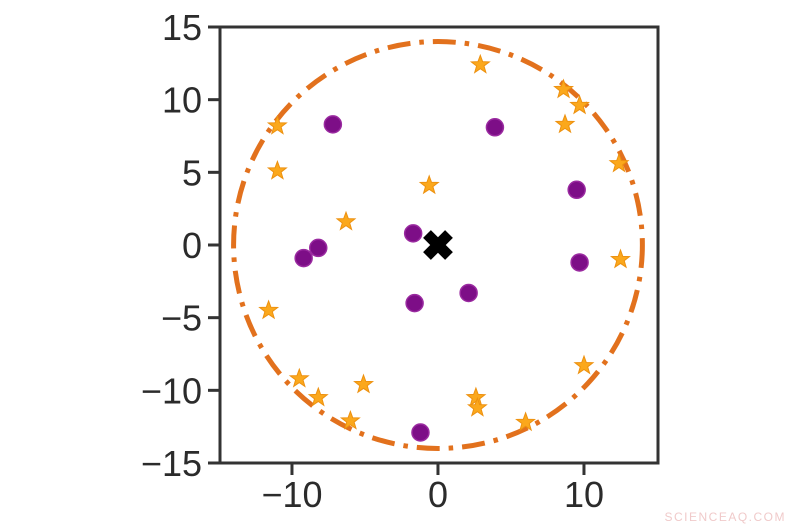 The image size is (800, 530). Describe the element at coordinates (182, 100) in the screenshot. I see `y-axis-tick-label: 10` at that location.